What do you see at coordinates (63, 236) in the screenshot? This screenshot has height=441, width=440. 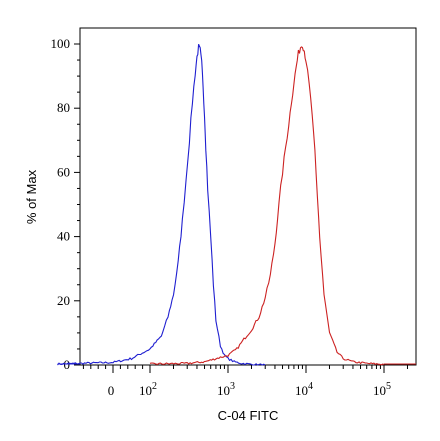 I see `y-tick-label: 40` at bounding box center [63, 236].